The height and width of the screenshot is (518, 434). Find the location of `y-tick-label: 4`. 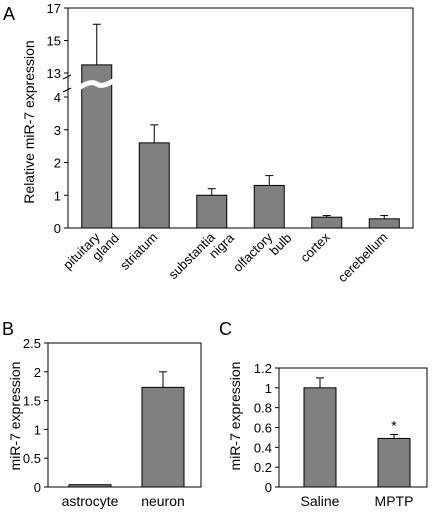

y-tick-label: 4 is located at coordinates (57, 97).